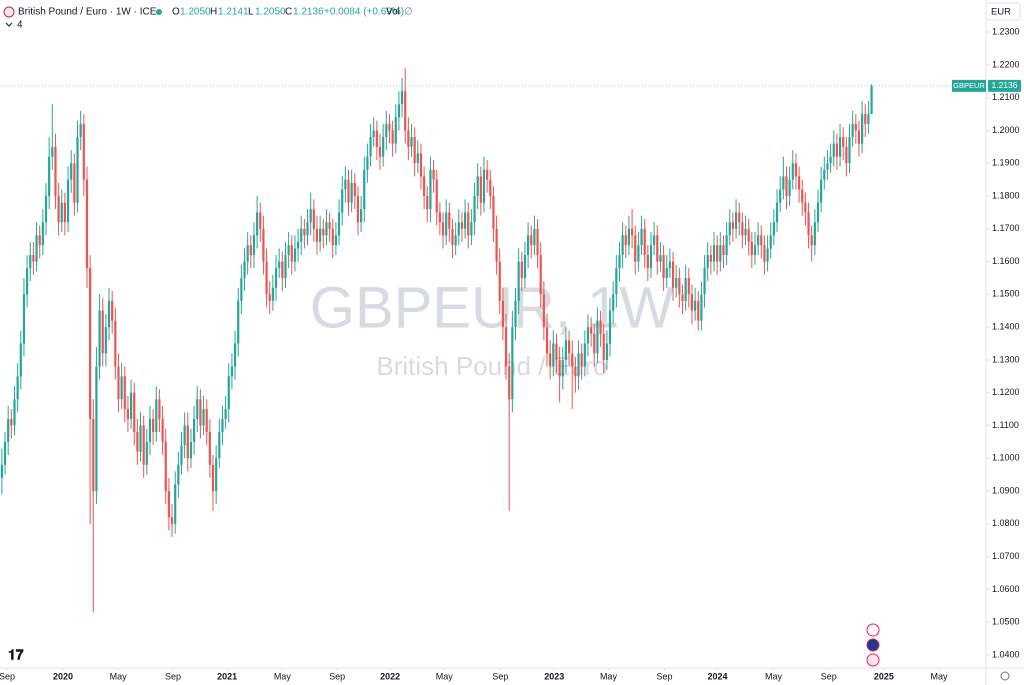 Image resolution: width=1024 pixels, height=685 pixels. What do you see at coordinates (9, 24) in the screenshot?
I see `indicators-toggle` at bounding box center [9, 24].